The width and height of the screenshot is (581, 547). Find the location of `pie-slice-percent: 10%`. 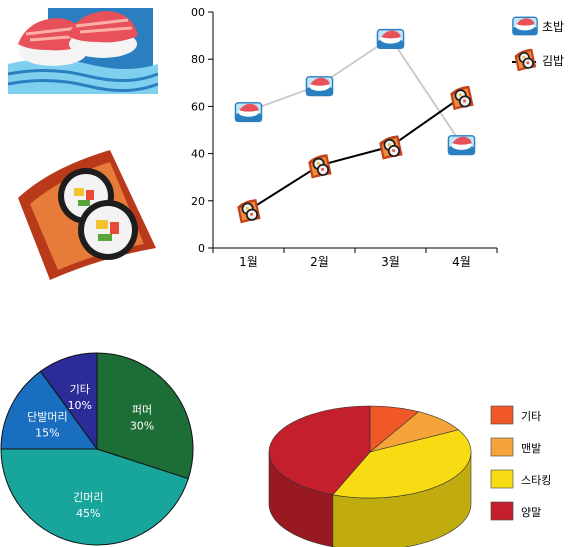

pie-slice-percent: 10% is located at coordinates (80, 405).